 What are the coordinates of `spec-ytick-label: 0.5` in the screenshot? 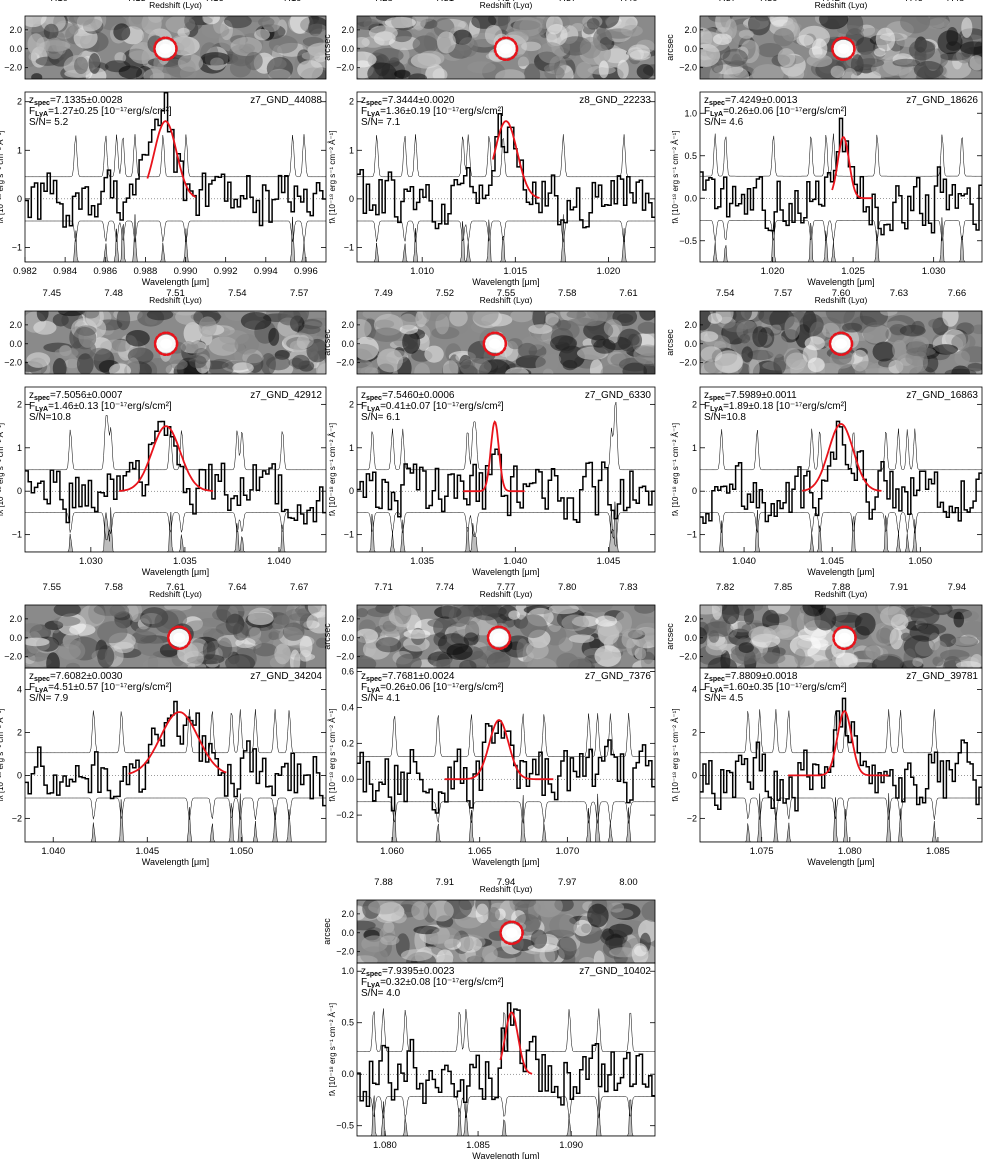 It's located at (347, 1023).